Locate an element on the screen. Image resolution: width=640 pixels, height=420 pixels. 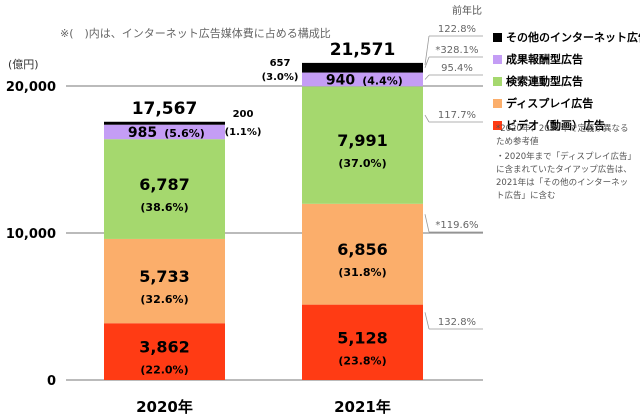
y-tick-label: 10,000 is located at coordinates (31, 234).